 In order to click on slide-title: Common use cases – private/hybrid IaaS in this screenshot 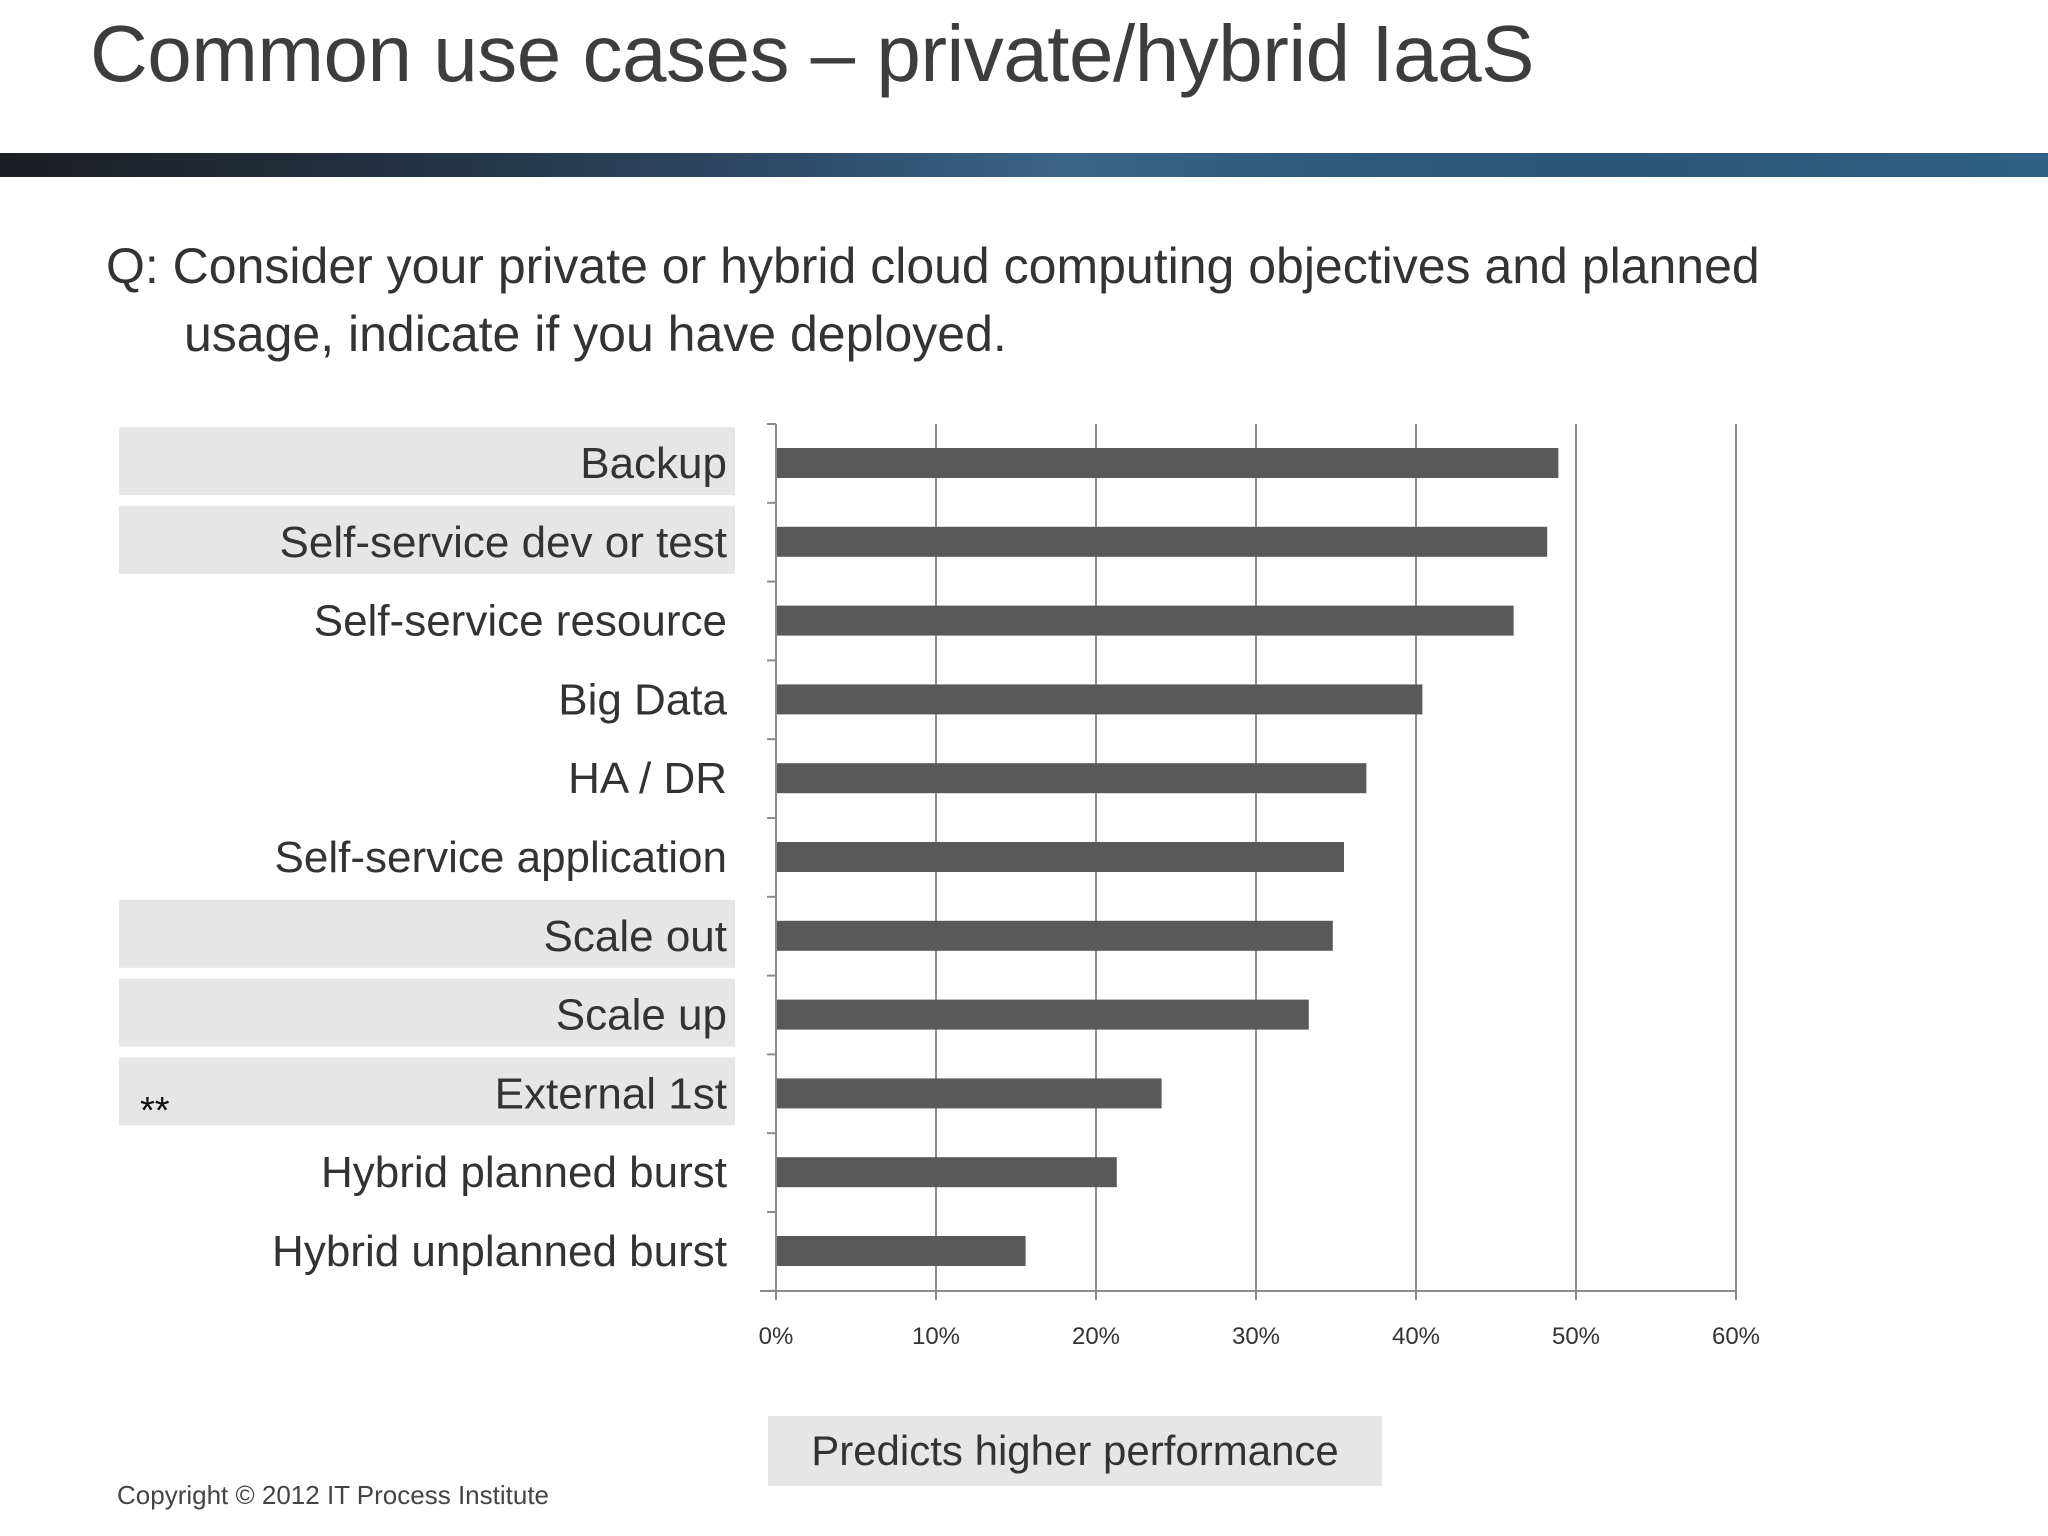, I will do `click(812, 53)`.